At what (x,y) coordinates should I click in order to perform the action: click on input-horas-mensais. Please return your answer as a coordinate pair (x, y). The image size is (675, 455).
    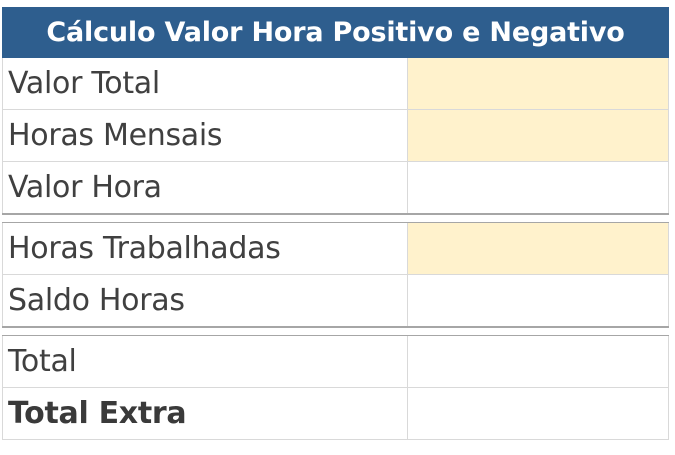
    Looking at the image, I should click on (538, 135).